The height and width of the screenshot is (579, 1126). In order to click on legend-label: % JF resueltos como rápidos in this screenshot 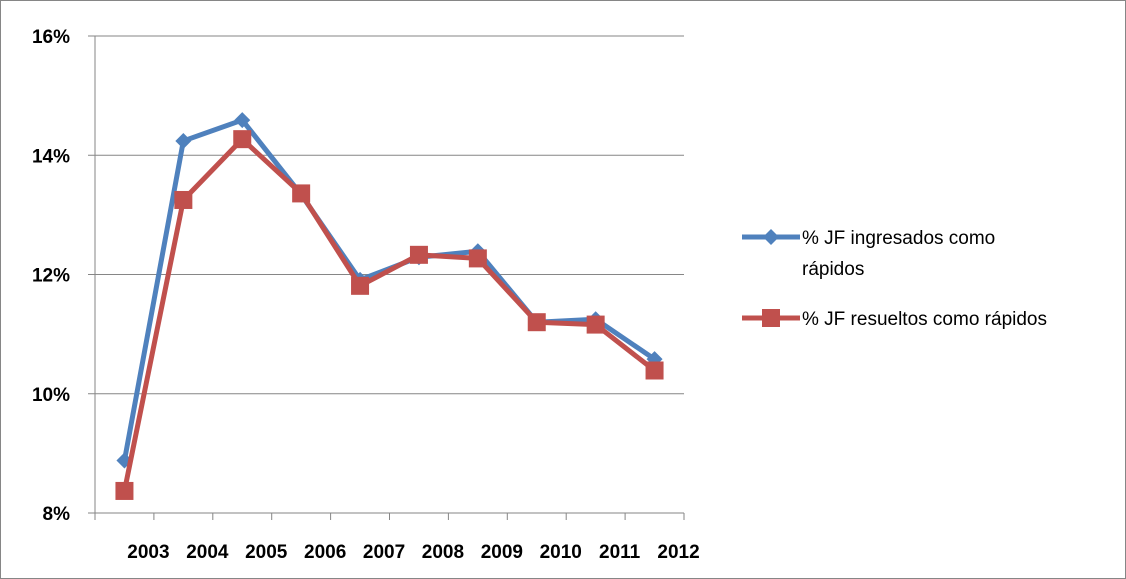, I will do `click(924, 319)`.